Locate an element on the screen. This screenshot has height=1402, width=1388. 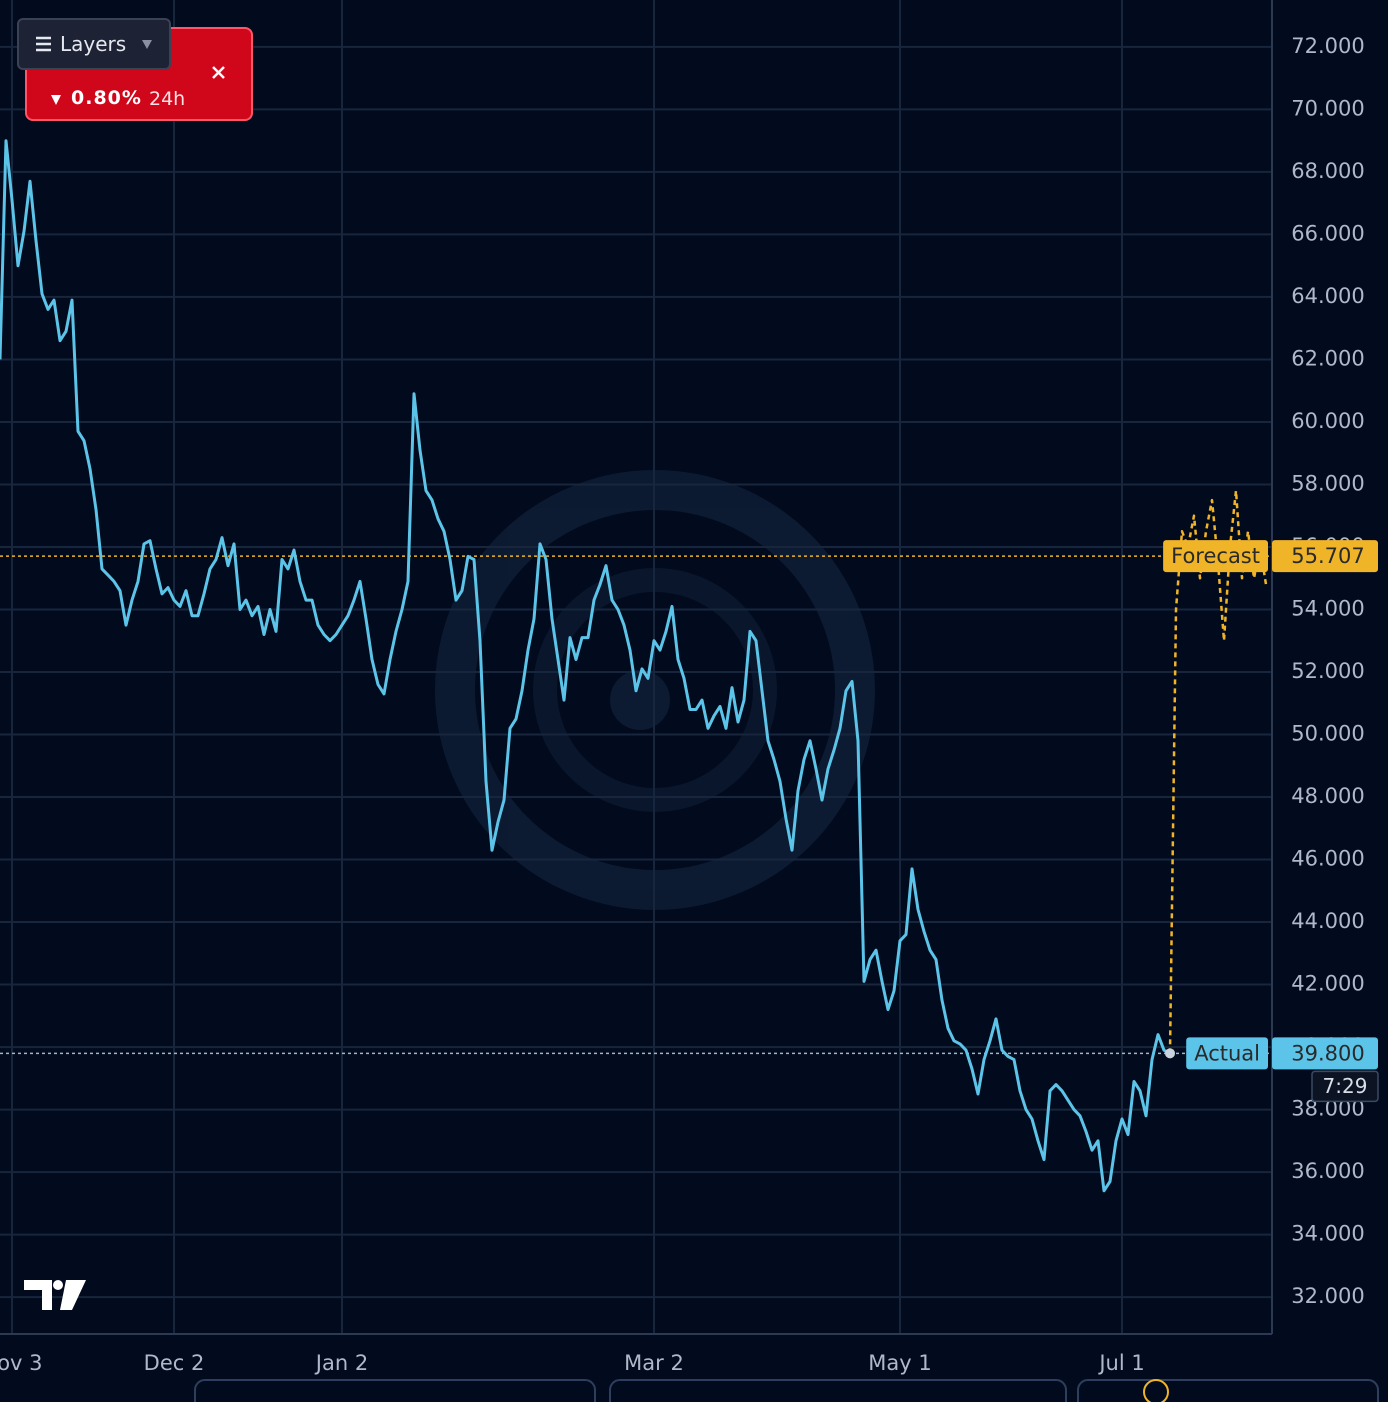
y-tick-label: 66.000 is located at coordinates (1327, 233).